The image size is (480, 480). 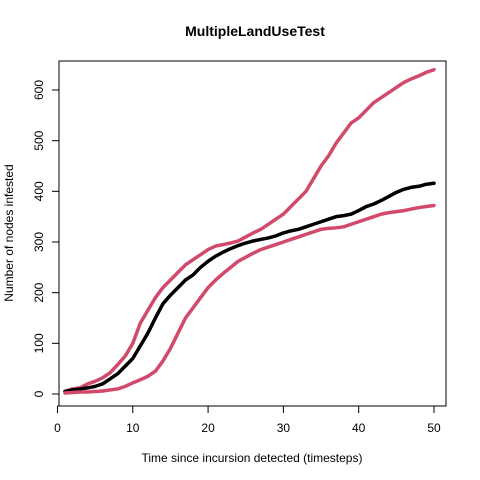 What do you see at coordinates (434, 428) in the screenshot?
I see `x-tick-label: 50` at bounding box center [434, 428].